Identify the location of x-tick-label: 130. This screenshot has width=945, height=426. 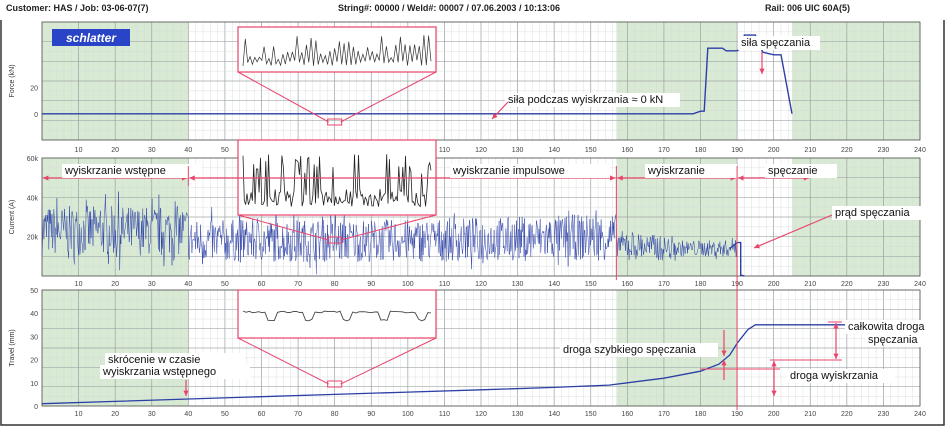
(518, 284).